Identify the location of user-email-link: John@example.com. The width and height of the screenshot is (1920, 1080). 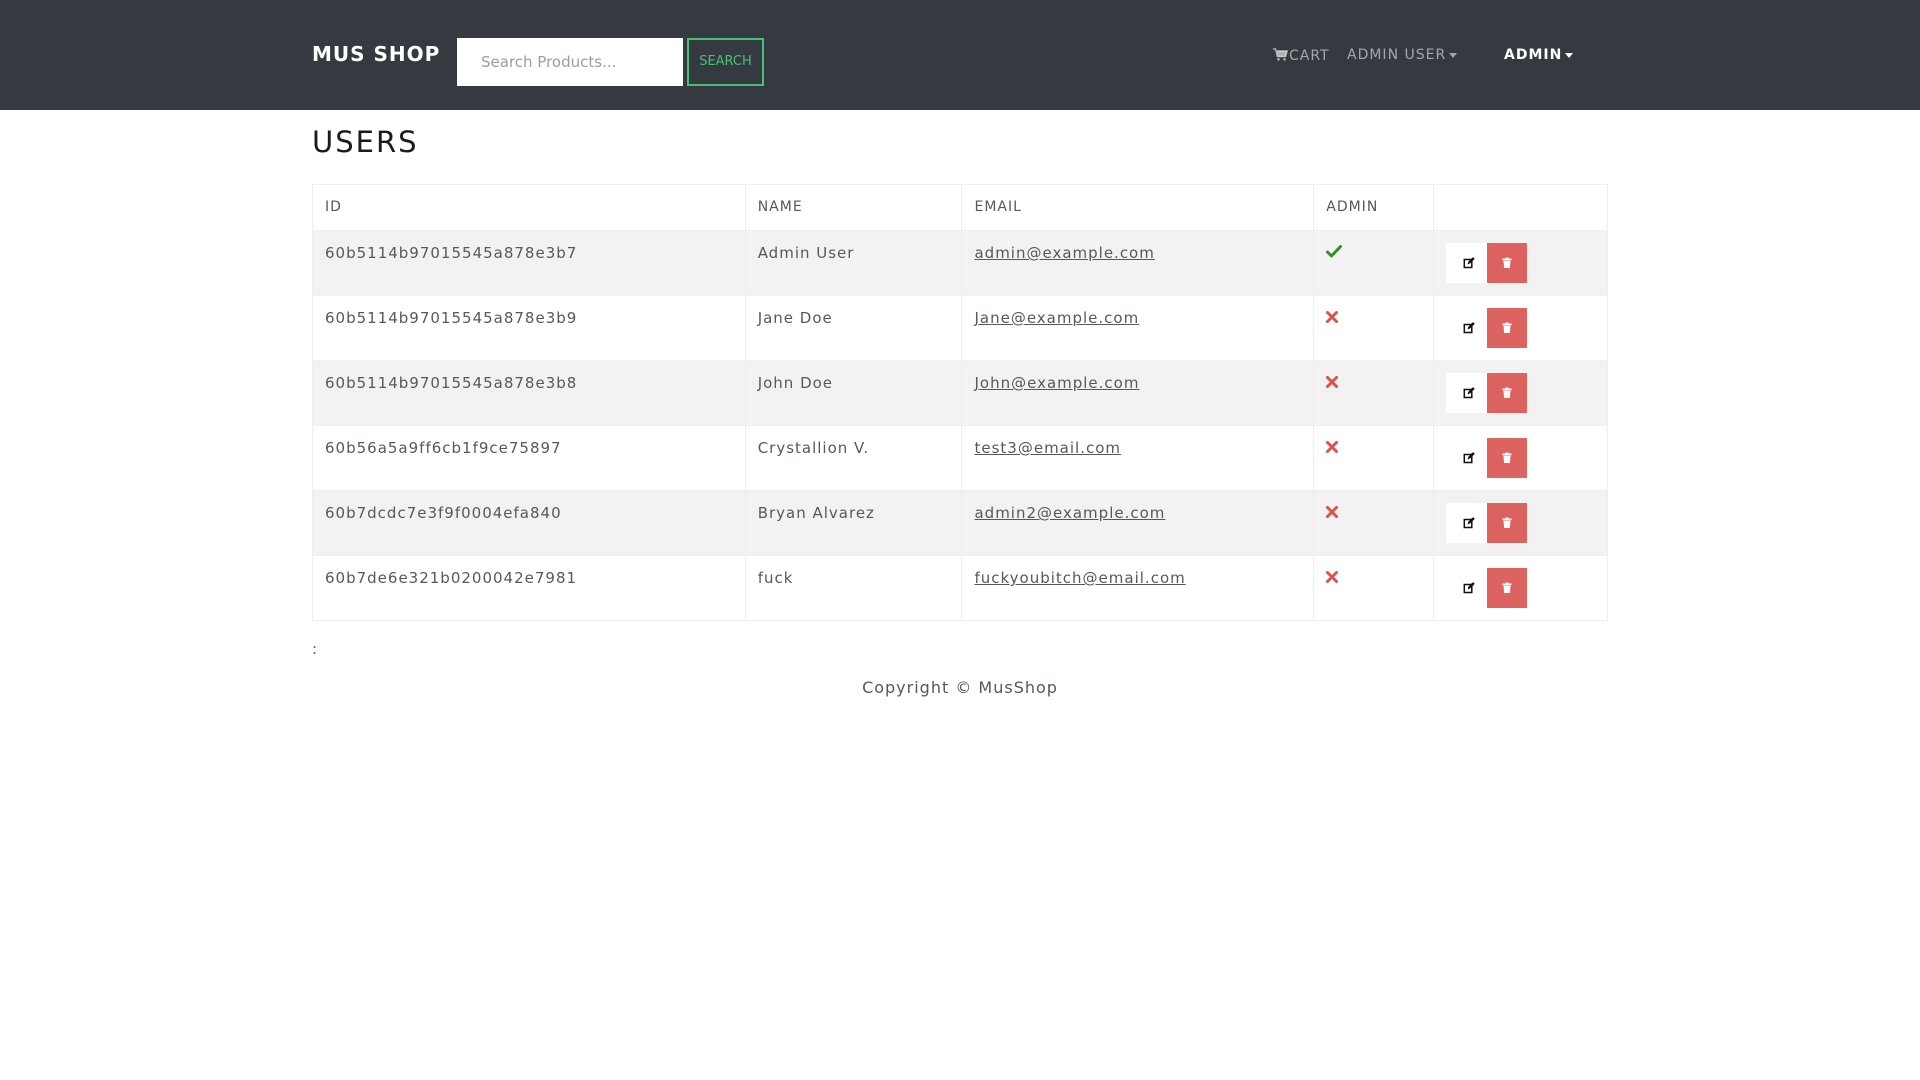
(1057, 383).